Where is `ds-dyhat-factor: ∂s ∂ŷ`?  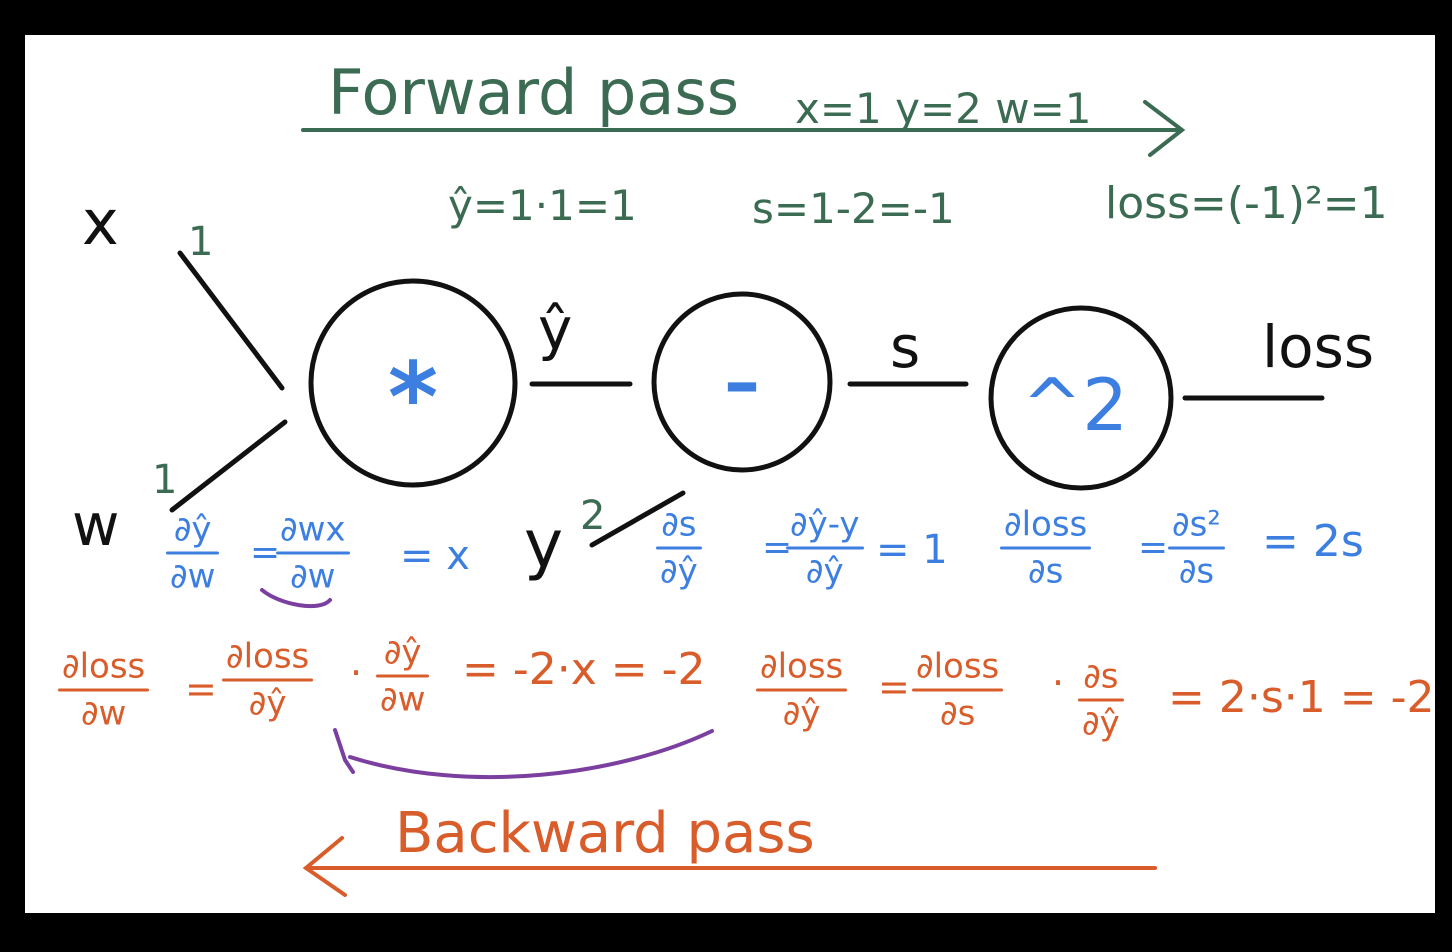 ds-dyhat-factor: ∂s ∂ŷ is located at coordinates (1101, 700).